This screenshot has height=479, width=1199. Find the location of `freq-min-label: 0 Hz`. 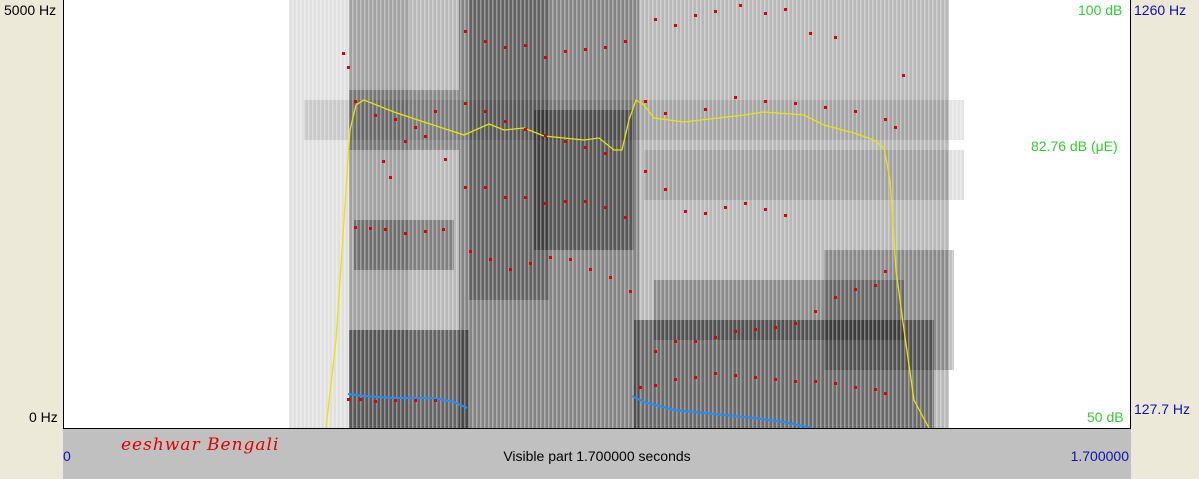

freq-min-label: 0 Hz is located at coordinates (43, 417).